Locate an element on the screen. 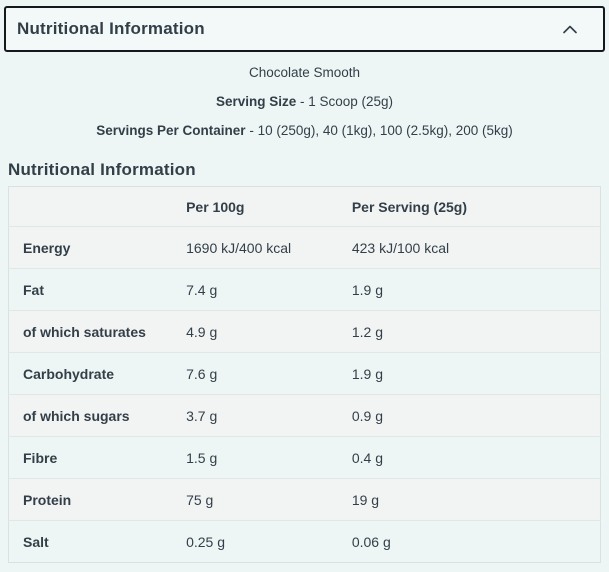  nutrition-row: of which saturates 4.9 g 1.2 g is located at coordinates (304, 331).